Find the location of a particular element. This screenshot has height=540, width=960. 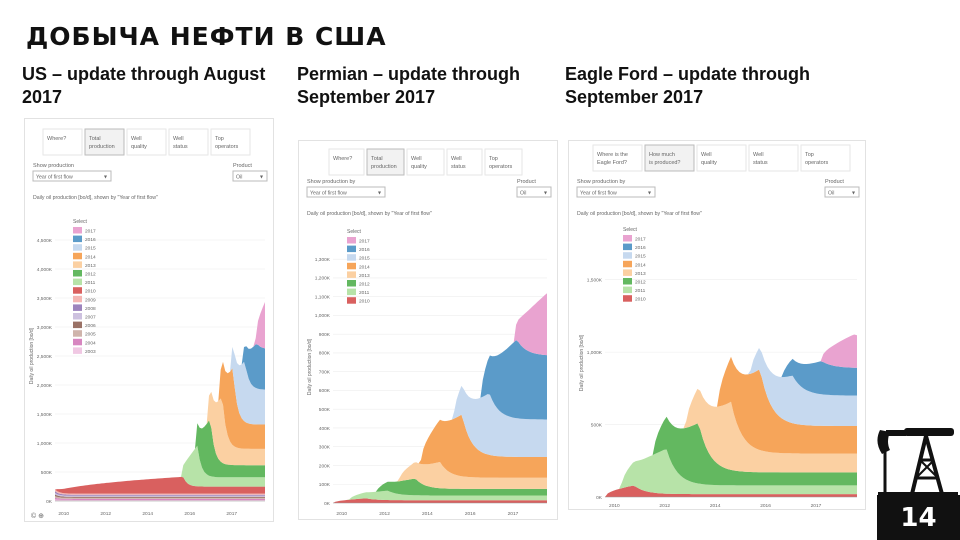

tab-0: Where is the Eagle Ford? is located at coordinates (617, 158).